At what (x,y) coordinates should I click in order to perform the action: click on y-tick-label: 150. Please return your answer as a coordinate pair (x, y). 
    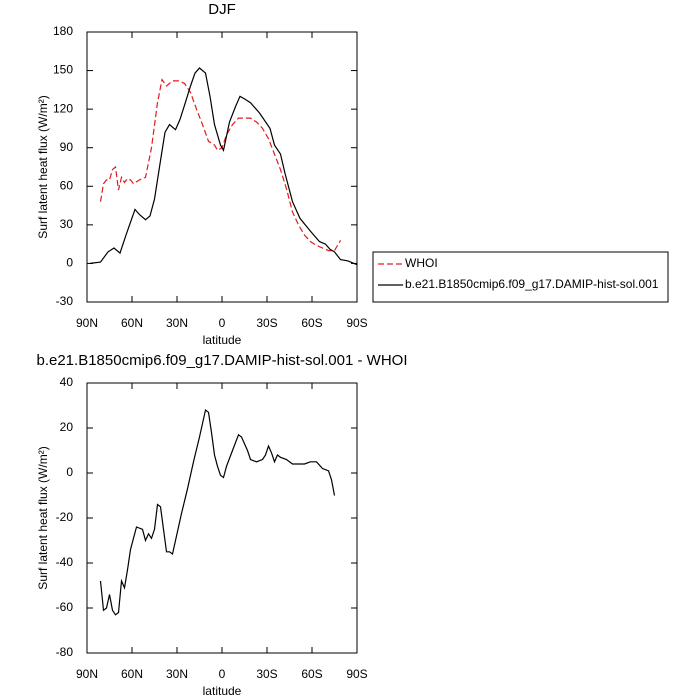
    Looking at the image, I should click on (63, 70).